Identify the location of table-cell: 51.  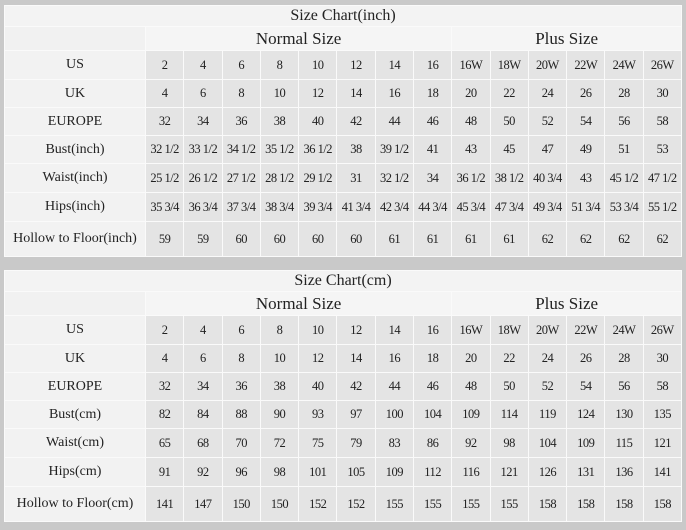
(624, 149).